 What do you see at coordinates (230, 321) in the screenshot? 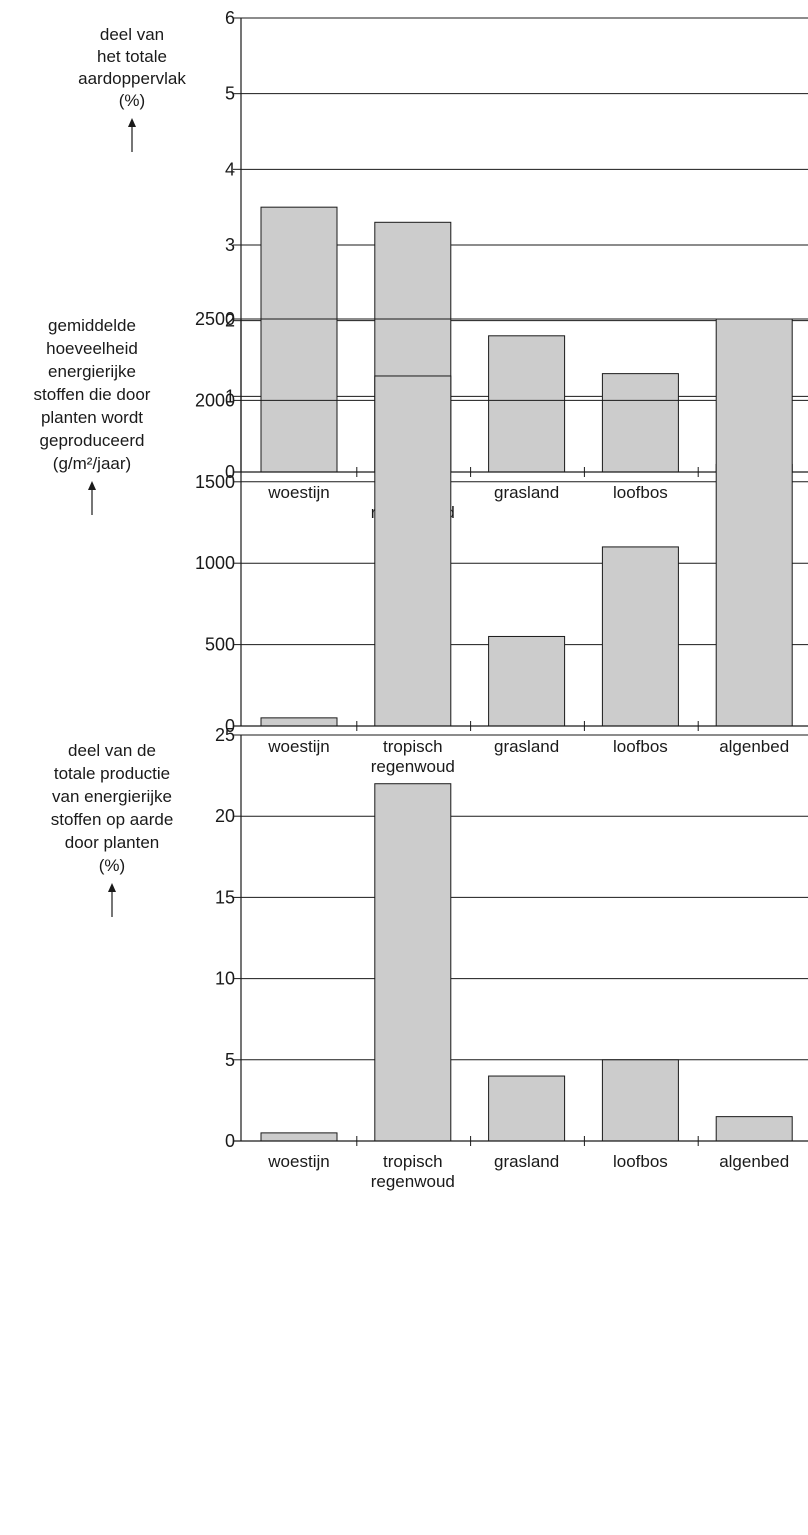
I see `y-tick-label-2: 2` at bounding box center [230, 321].